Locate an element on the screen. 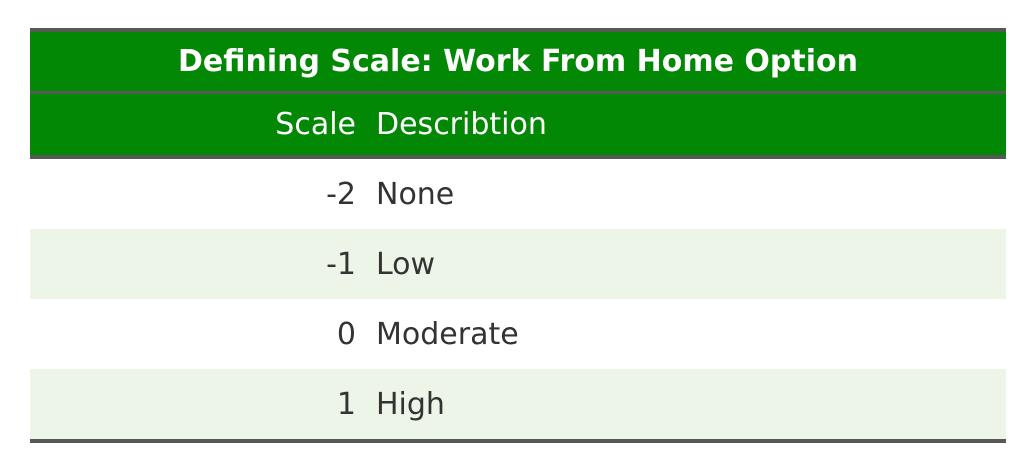 This screenshot has width=1036, height=470. scale-cell: 0 is located at coordinates (346, 334).